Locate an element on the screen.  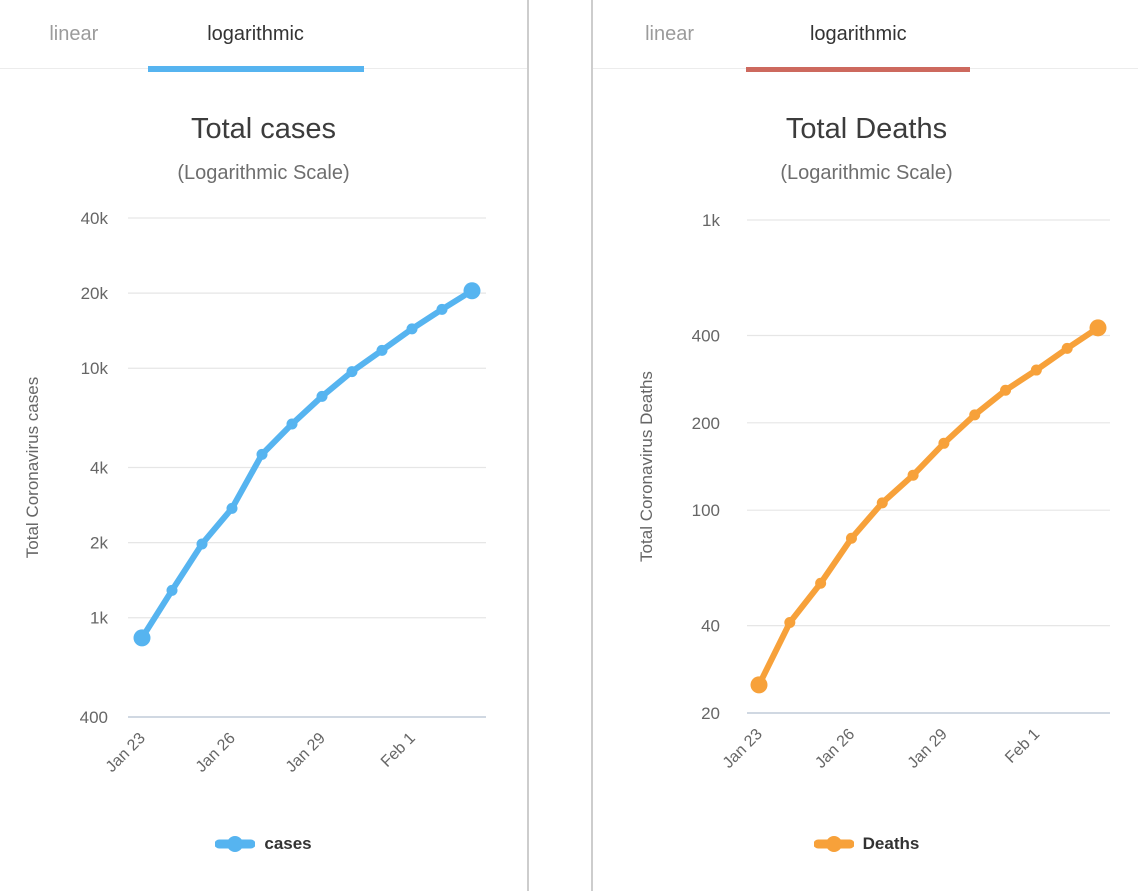
deaths-tabbar: linear logarithmic is located at coordinates (865, 36).